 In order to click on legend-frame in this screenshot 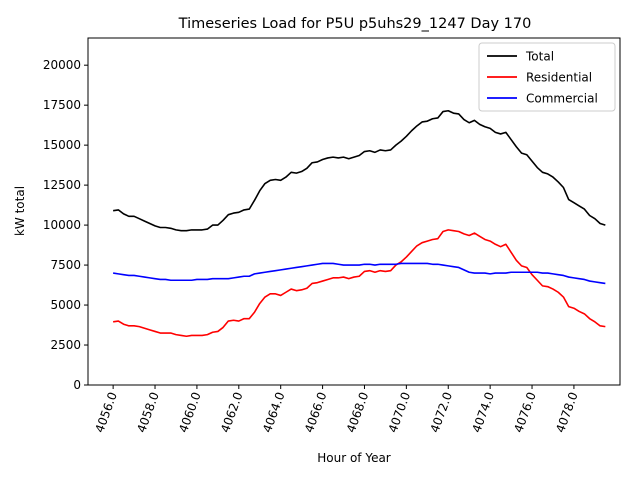, I will do `click(547, 77)`.